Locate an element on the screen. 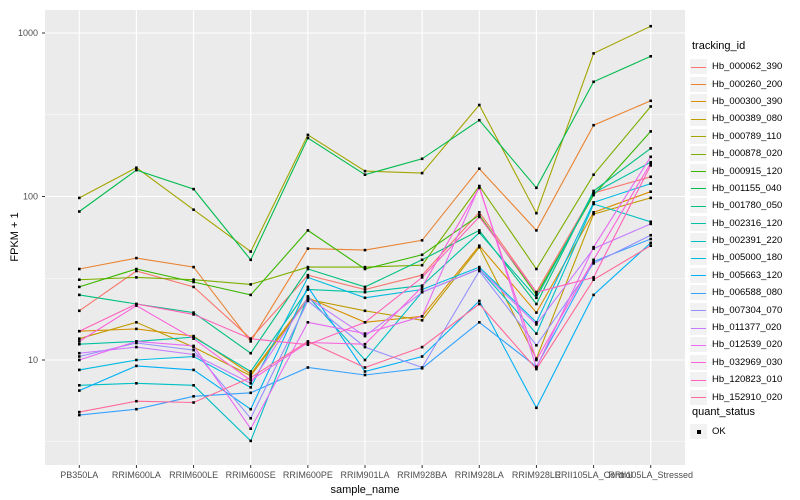 This screenshot has height=500, width=800. legend-item-label: Hb_001780_050 is located at coordinates (747, 206).